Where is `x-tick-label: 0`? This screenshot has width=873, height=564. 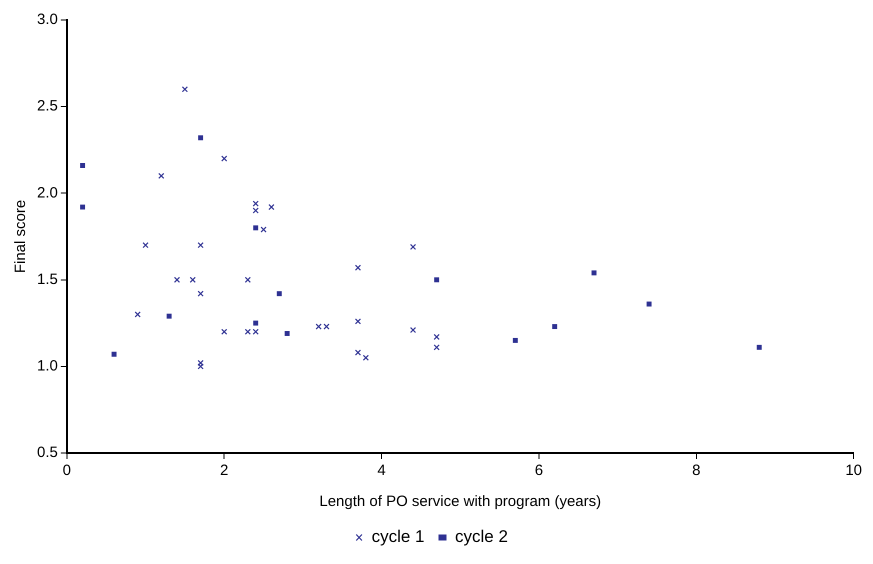 x-tick-label: 0 is located at coordinates (67, 471).